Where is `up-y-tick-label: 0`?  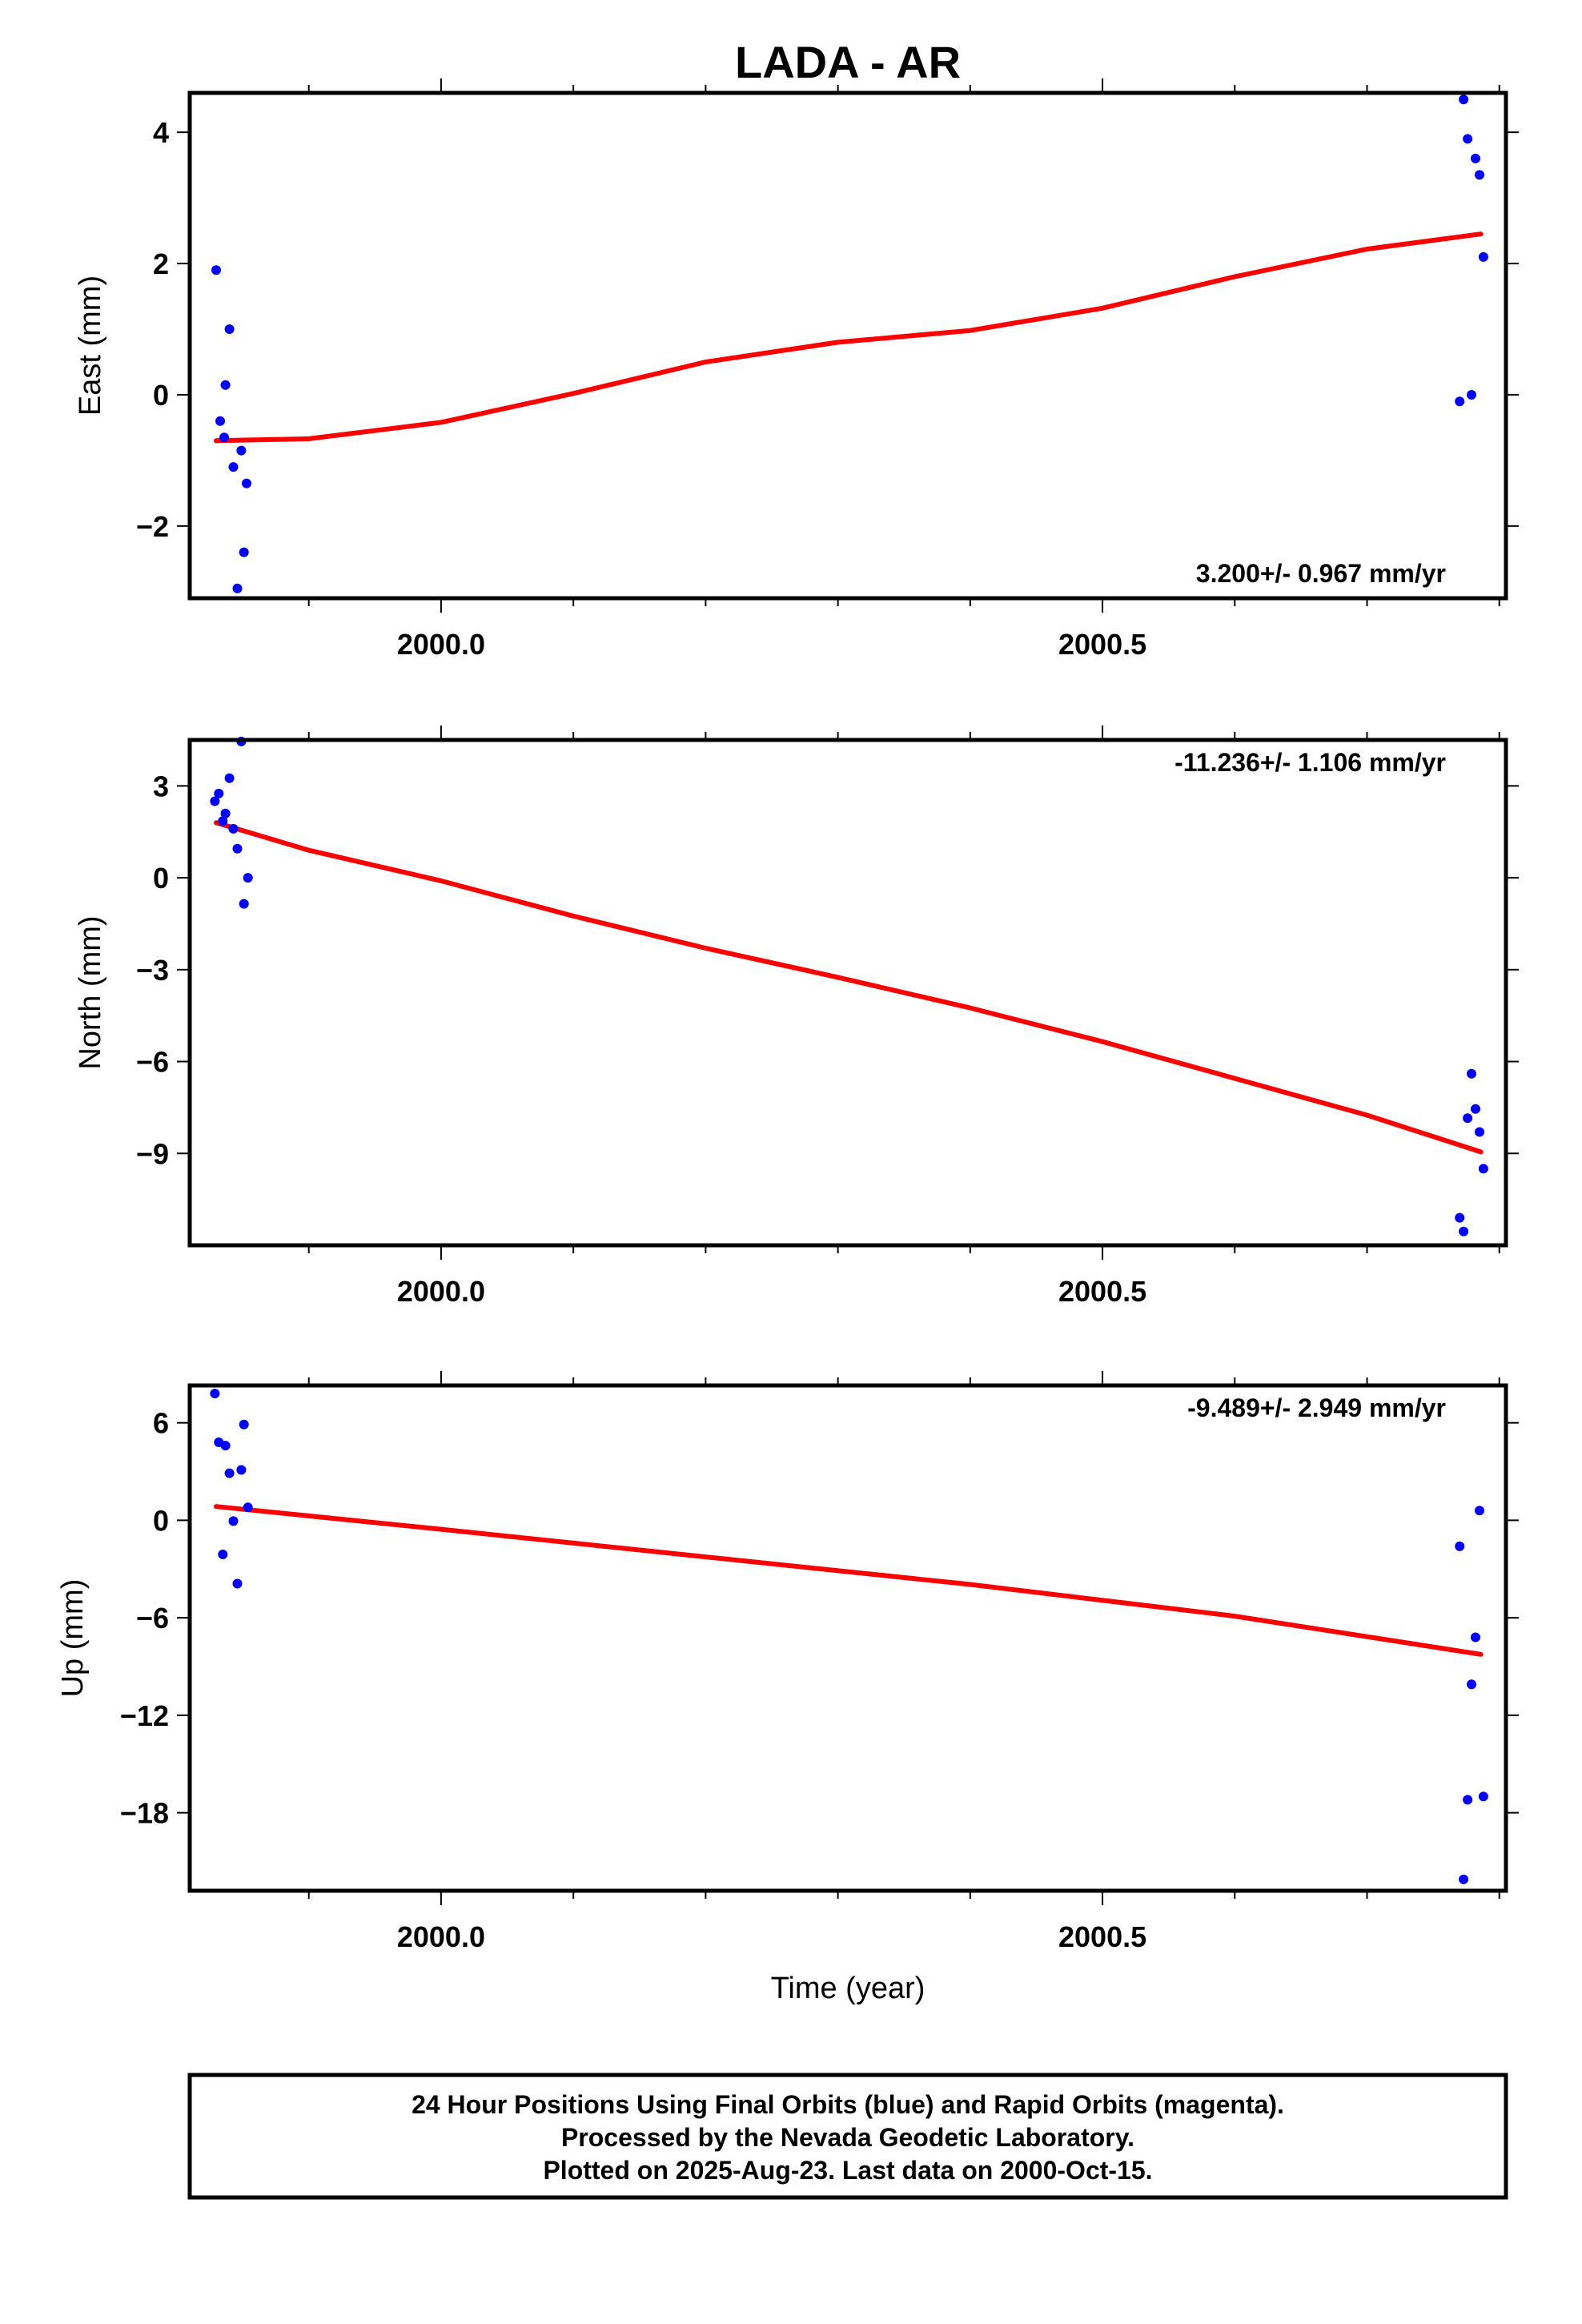
up-y-tick-label: 0 is located at coordinates (161, 1520).